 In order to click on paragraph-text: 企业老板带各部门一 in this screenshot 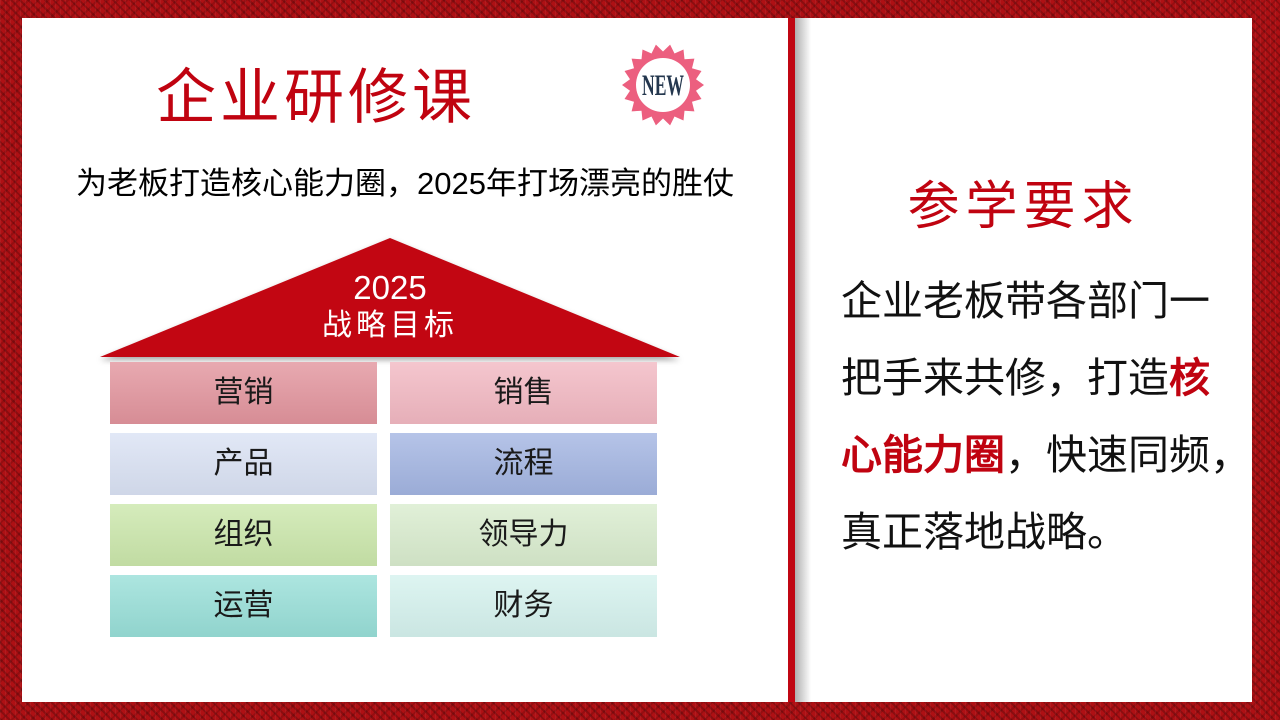, I will do `click(1025, 301)`.